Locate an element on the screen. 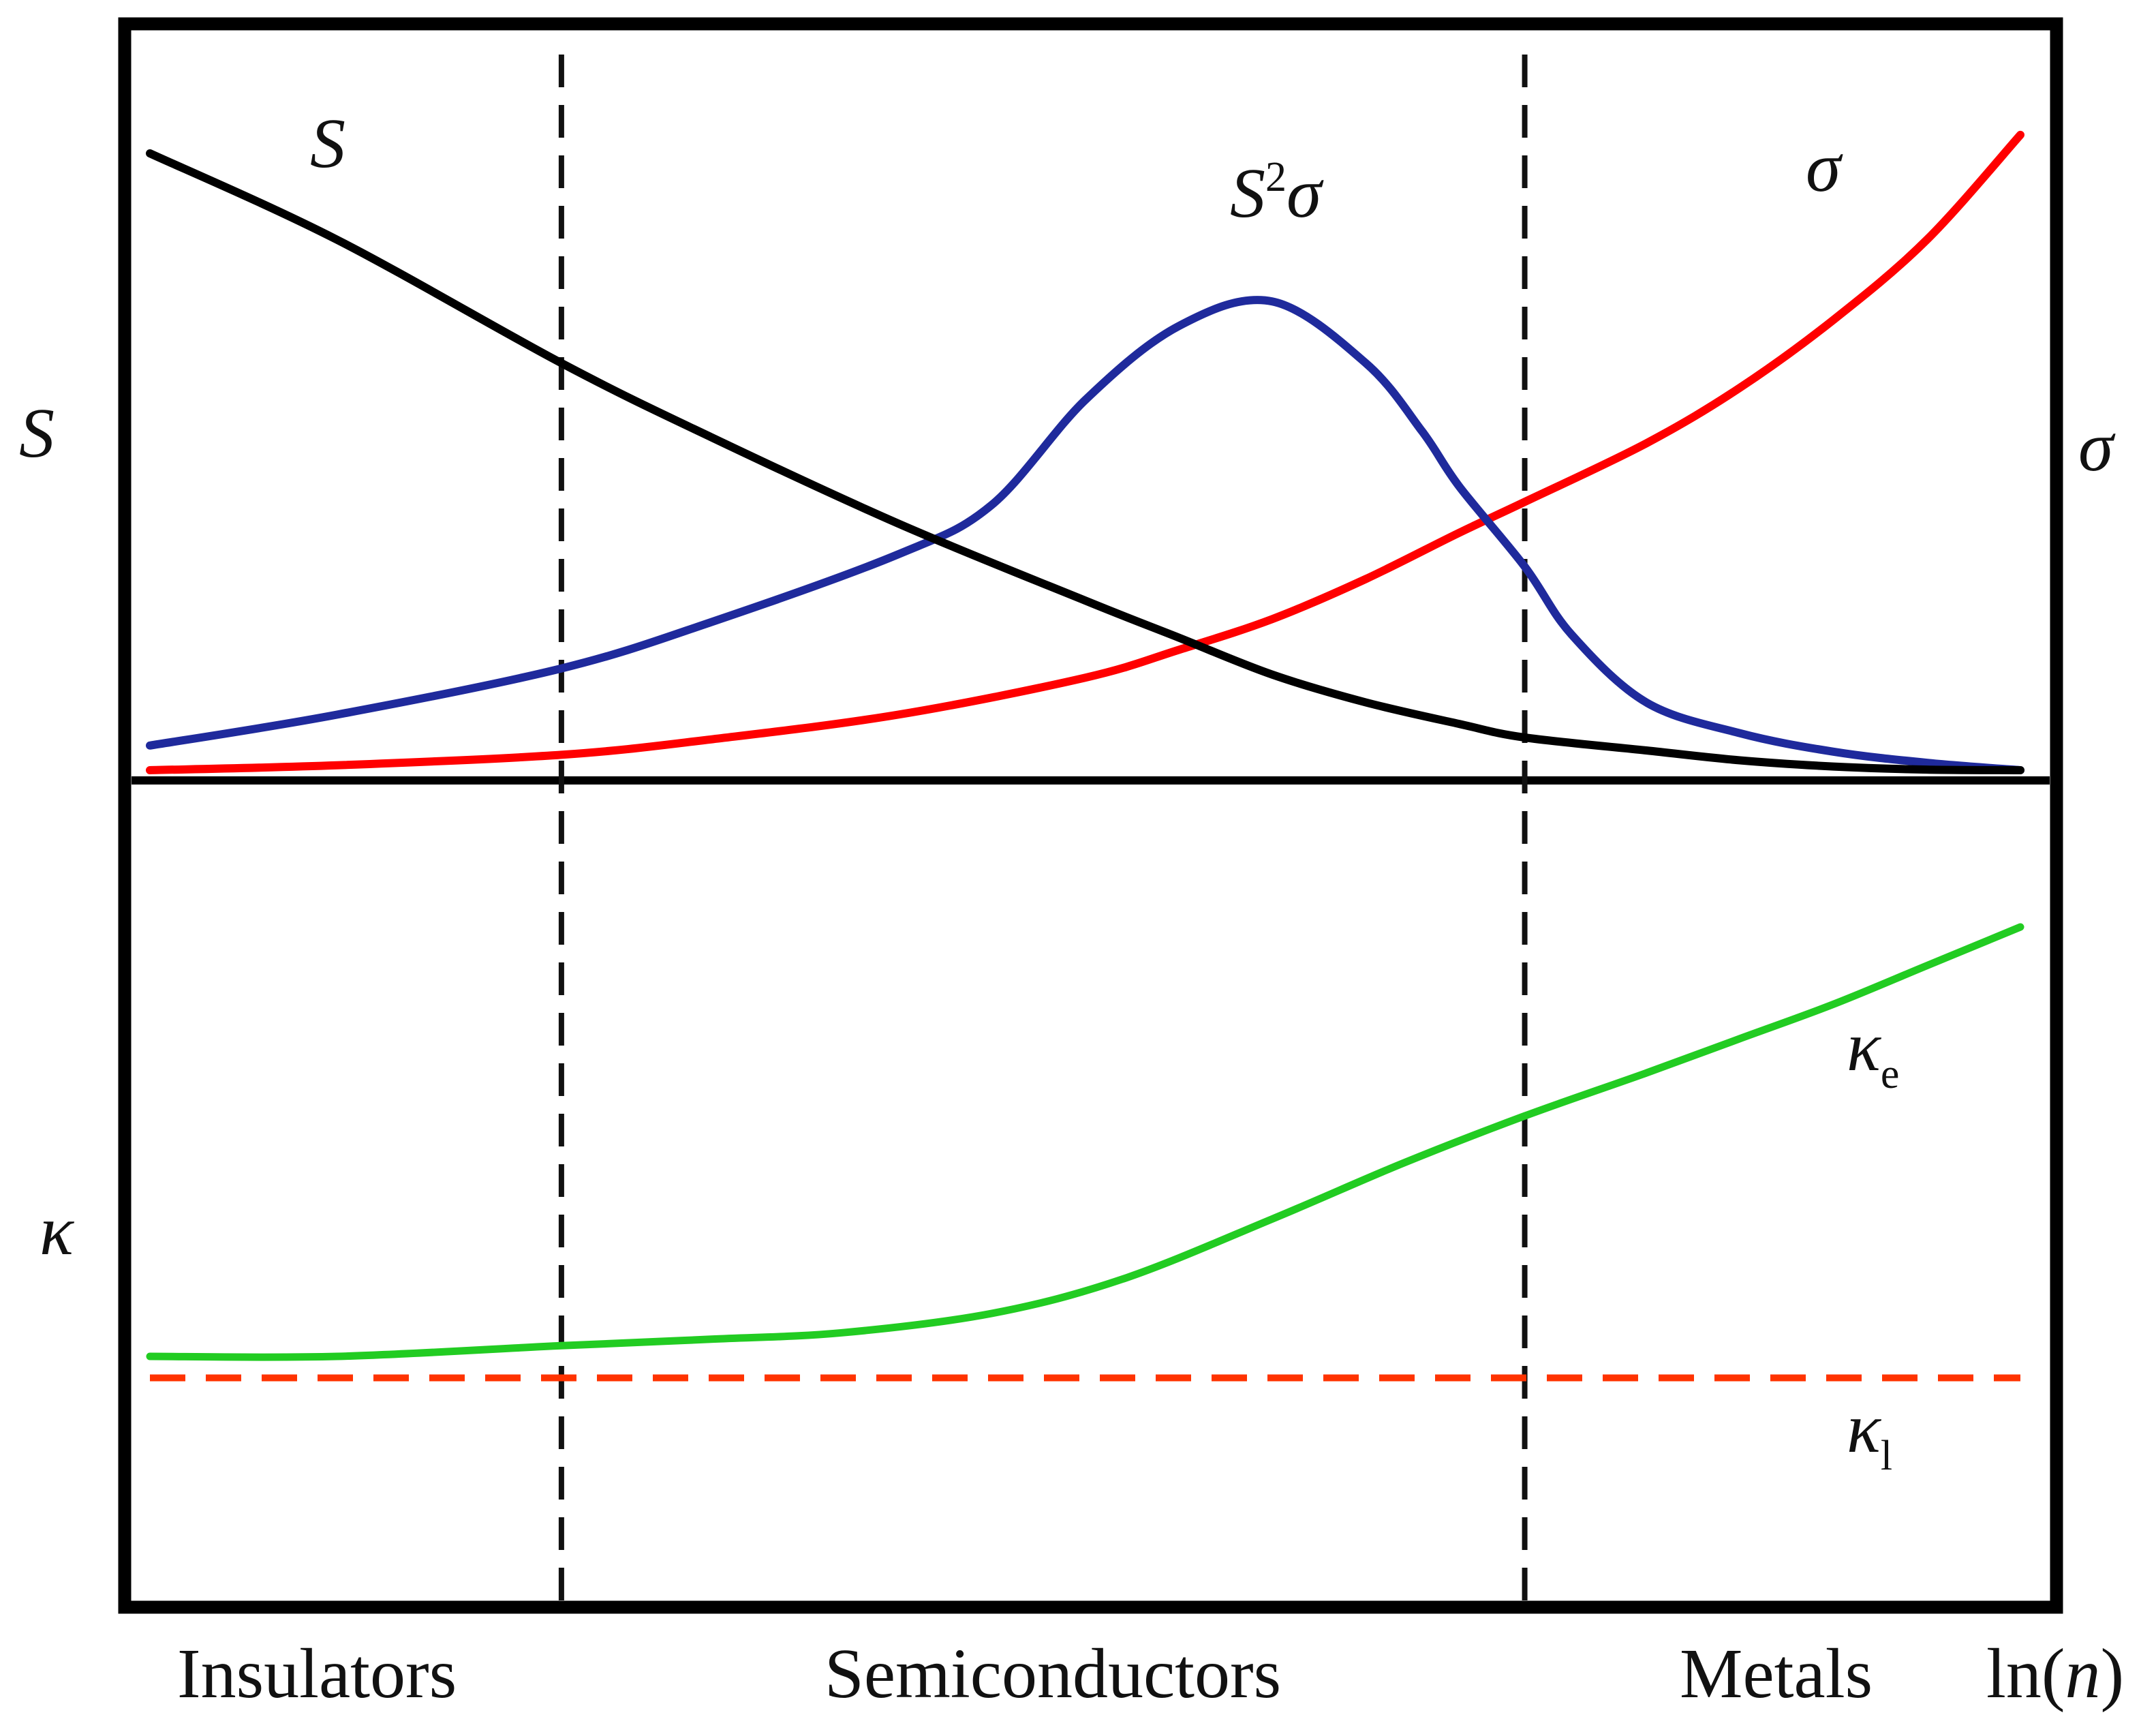 The height and width of the screenshot is (1734, 2156). y-label-sigma: σ is located at coordinates (2097, 447).